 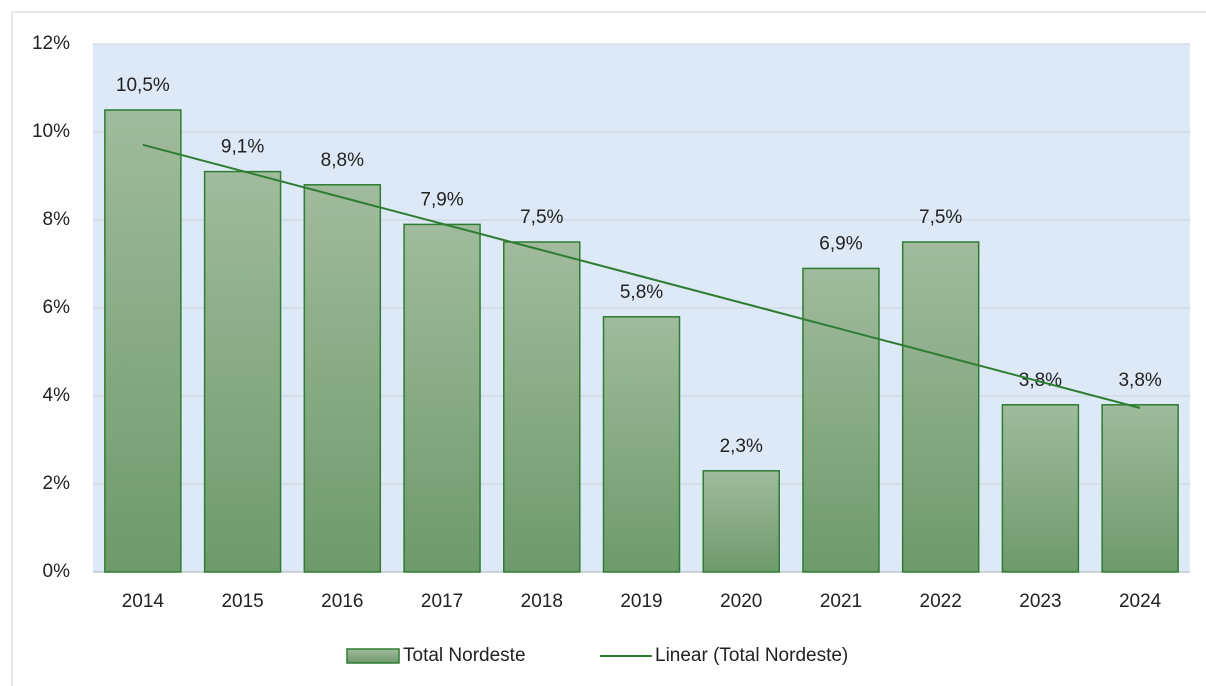 What do you see at coordinates (641, 292) in the screenshot?
I see `data-label: 5,8%` at bounding box center [641, 292].